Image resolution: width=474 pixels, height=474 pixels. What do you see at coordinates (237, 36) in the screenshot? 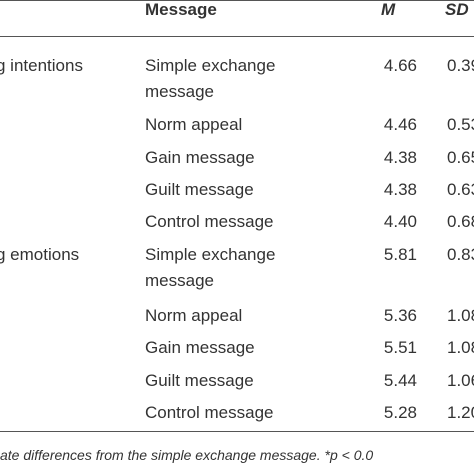
I see `header-rule` at bounding box center [237, 36].